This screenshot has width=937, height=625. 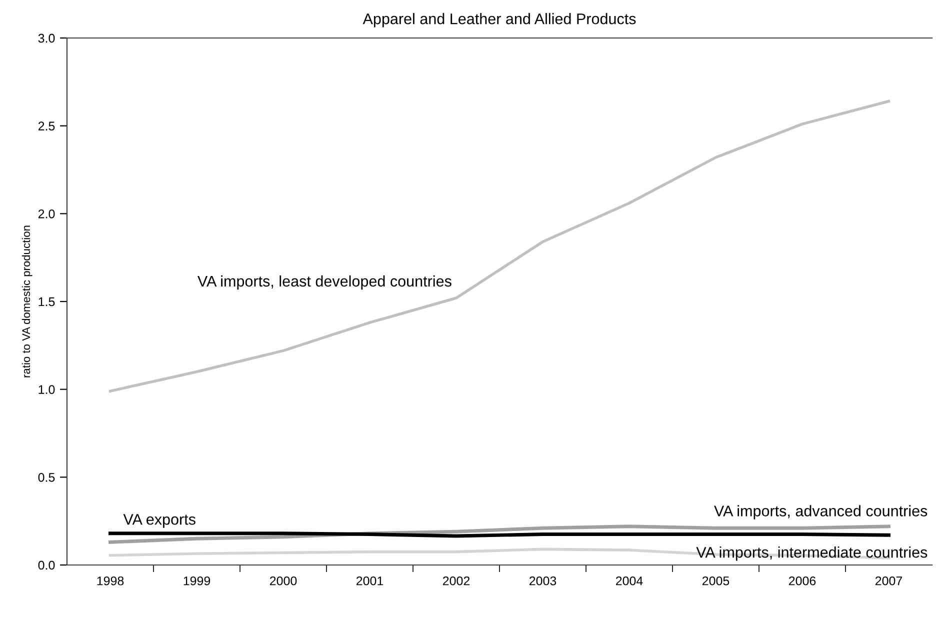 What do you see at coordinates (46, 389) in the screenshot?
I see `y-tick-label: 1.0` at bounding box center [46, 389].